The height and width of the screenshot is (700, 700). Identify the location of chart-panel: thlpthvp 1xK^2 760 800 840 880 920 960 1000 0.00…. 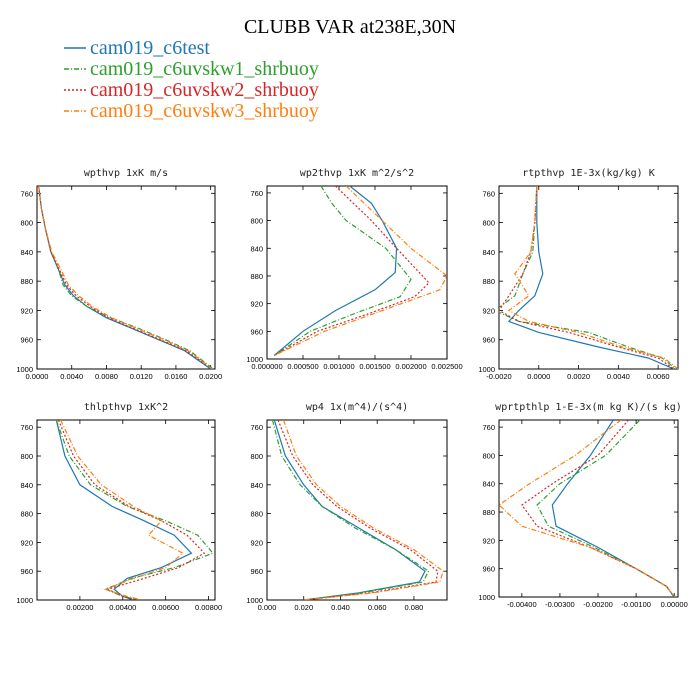
(119, 507).